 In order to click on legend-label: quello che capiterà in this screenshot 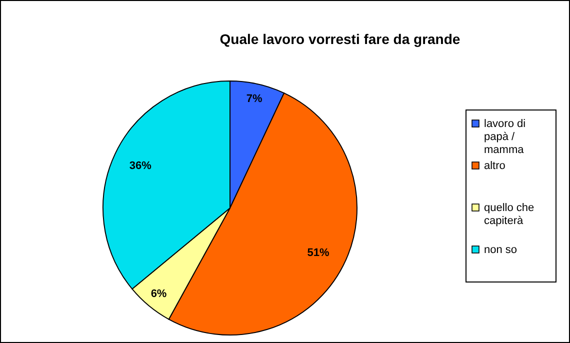, I will do `click(509, 214)`.